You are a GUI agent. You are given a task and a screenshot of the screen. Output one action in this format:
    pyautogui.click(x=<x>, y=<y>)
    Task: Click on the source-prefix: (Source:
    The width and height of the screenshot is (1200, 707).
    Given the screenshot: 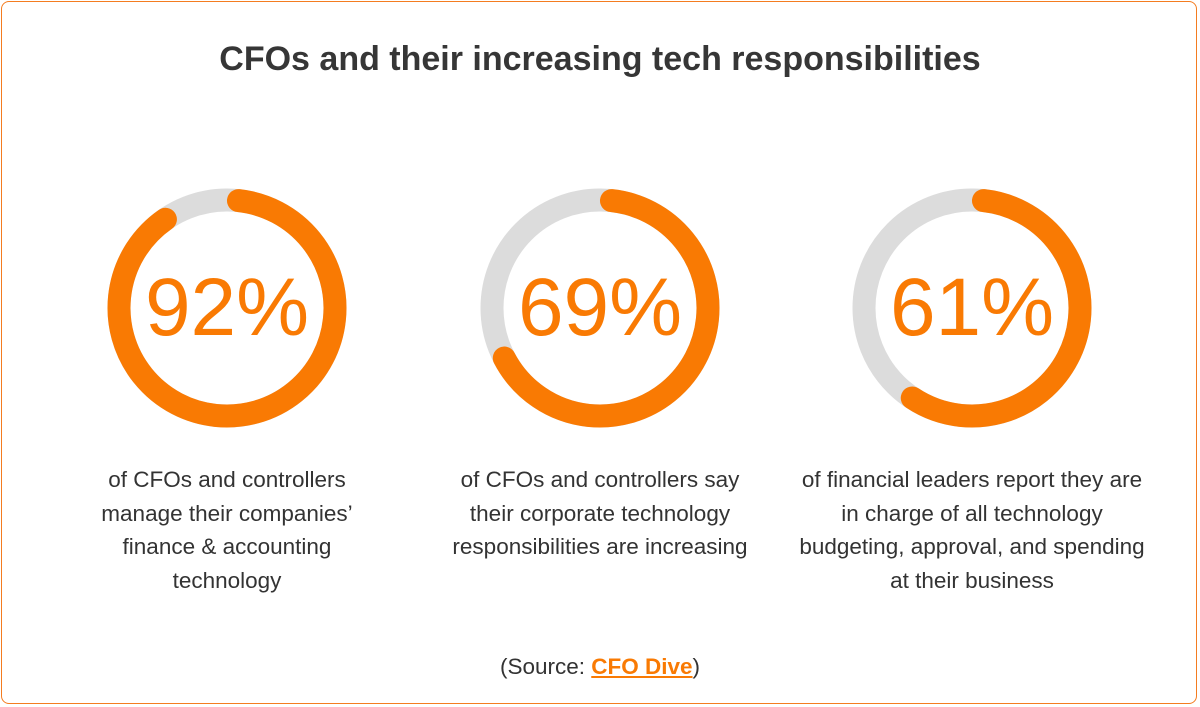 What is the action you would take?
    pyautogui.click(x=545, y=666)
    